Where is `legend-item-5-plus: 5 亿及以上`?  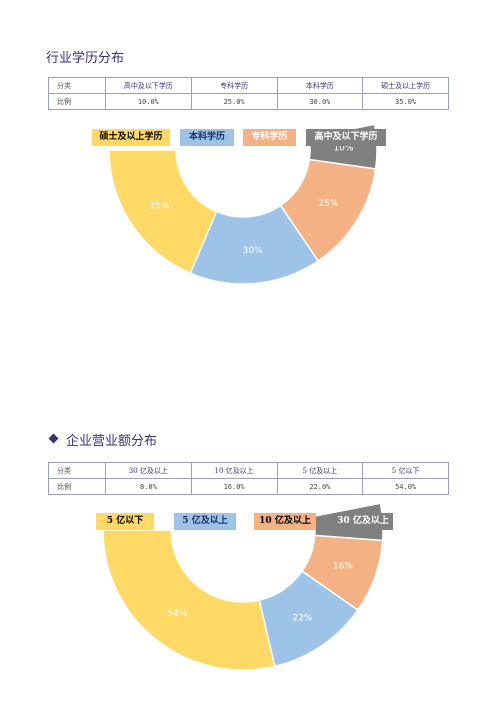
legend-item-5-plus: 5 亿及以上 is located at coordinates (205, 521).